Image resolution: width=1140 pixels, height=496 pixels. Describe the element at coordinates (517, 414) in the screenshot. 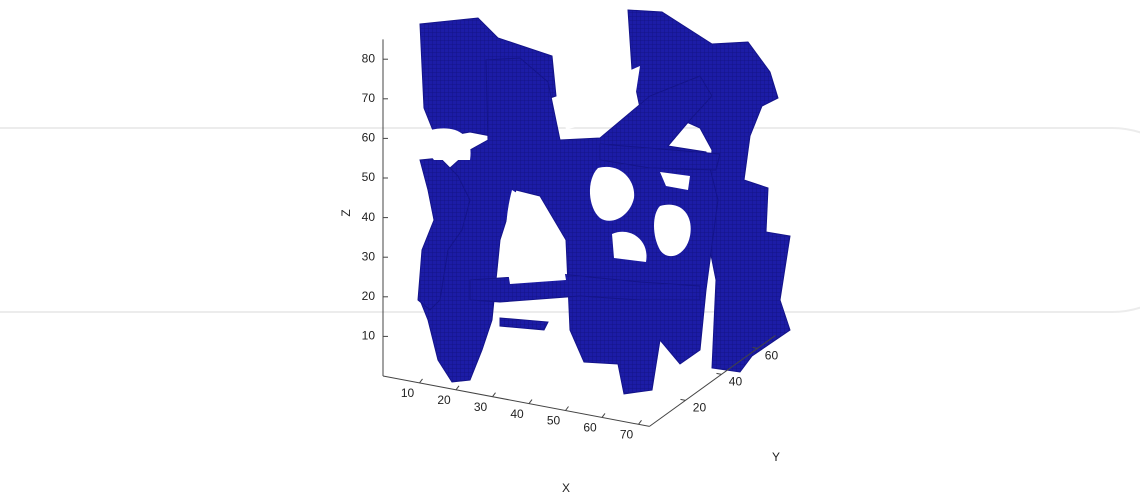

I see `x-tick-label: 40` at that location.